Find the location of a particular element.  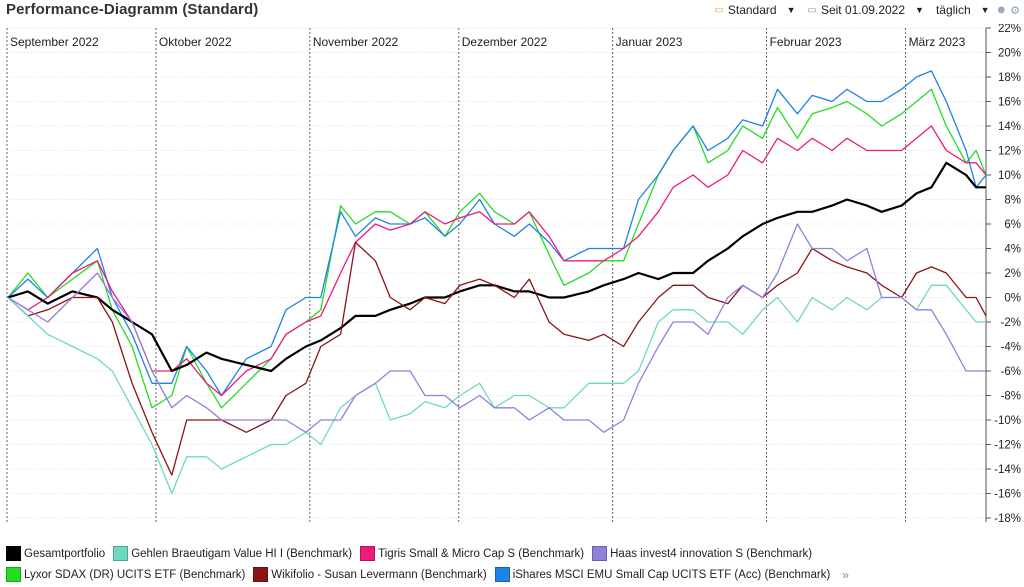

legend-more-button: » is located at coordinates (845, 574).